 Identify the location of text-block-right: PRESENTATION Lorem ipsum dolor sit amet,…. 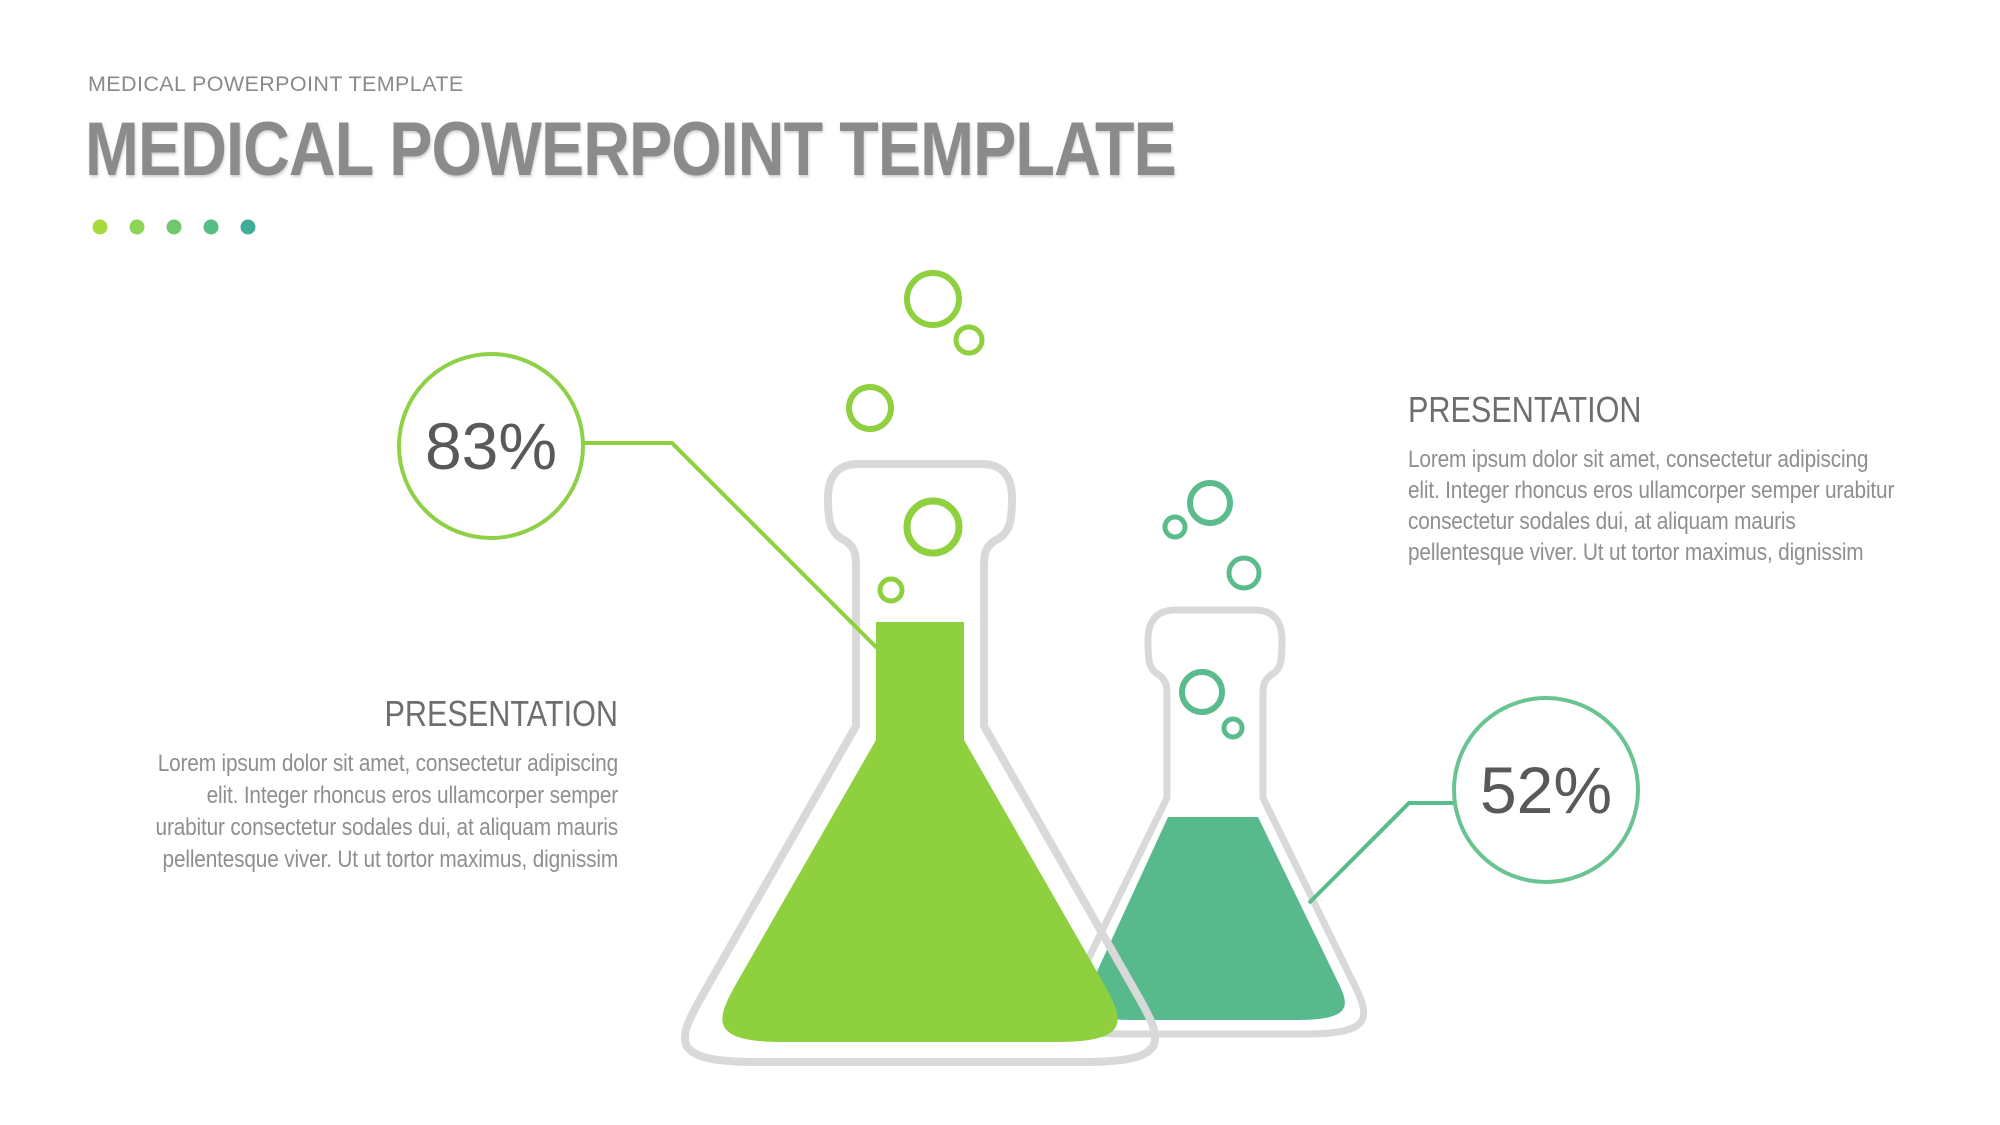
(1694, 479).